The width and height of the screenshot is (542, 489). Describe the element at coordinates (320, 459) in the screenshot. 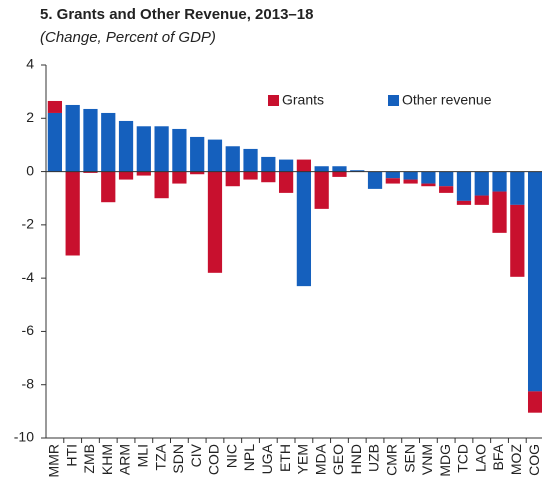

I see `x-tick-label: MDA` at that location.